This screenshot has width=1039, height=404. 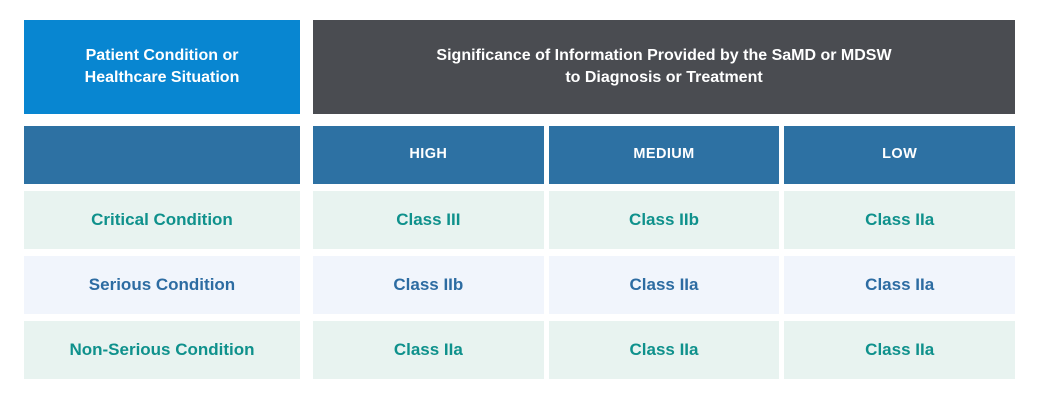 What do you see at coordinates (162, 77) in the screenshot?
I see `corner-header-line2: Healthcare Situation` at bounding box center [162, 77].